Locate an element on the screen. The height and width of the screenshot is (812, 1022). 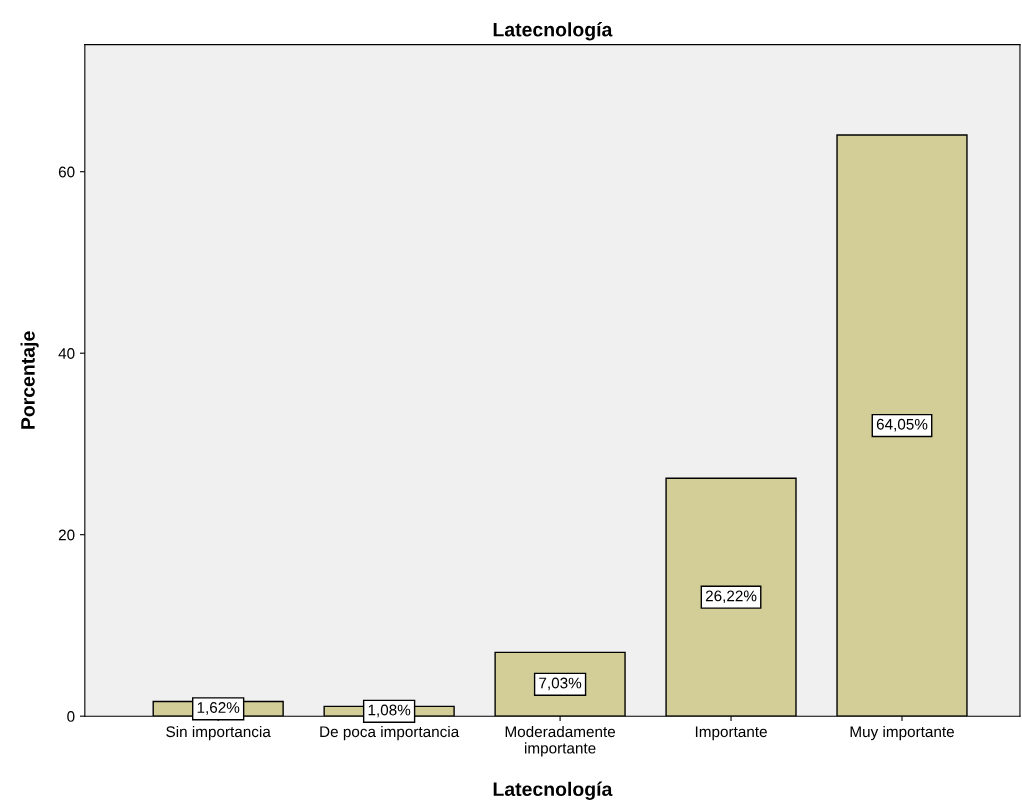
x-tick-label: Muy importante is located at coordinates (902, 733).